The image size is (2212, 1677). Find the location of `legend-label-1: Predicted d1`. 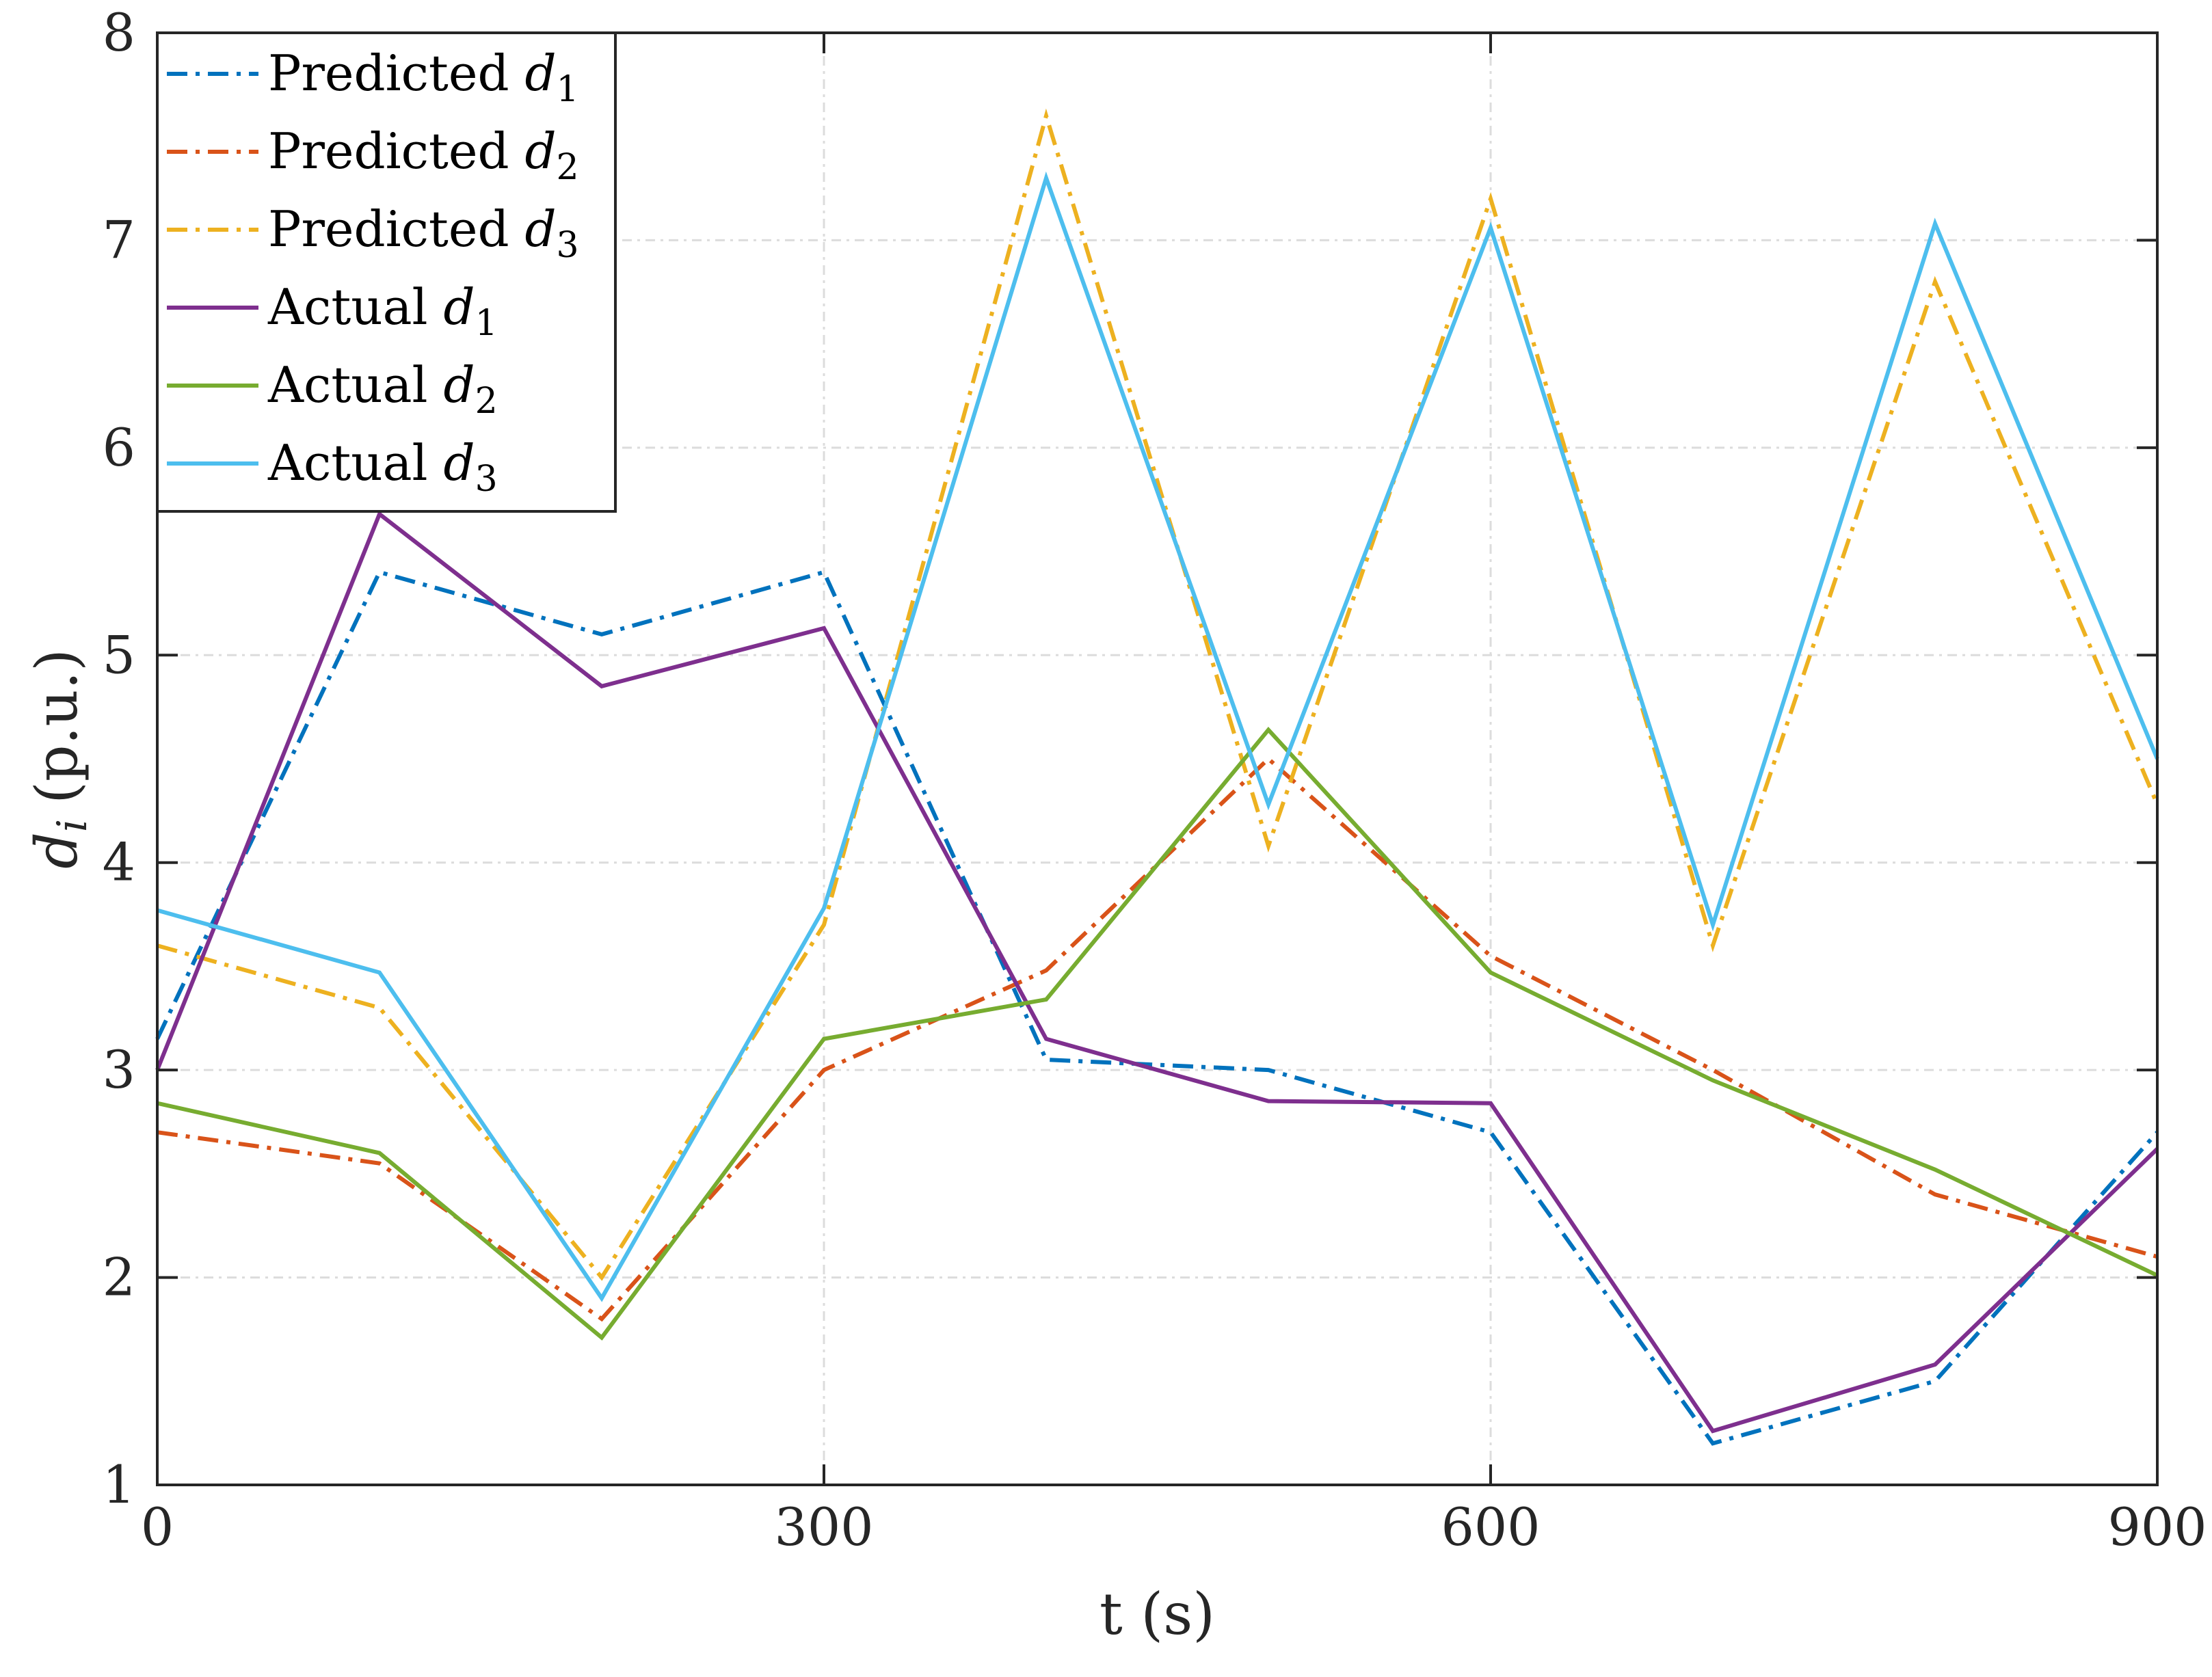

legend-label-1: Predicted d1 is located at coordinates (424, 77).